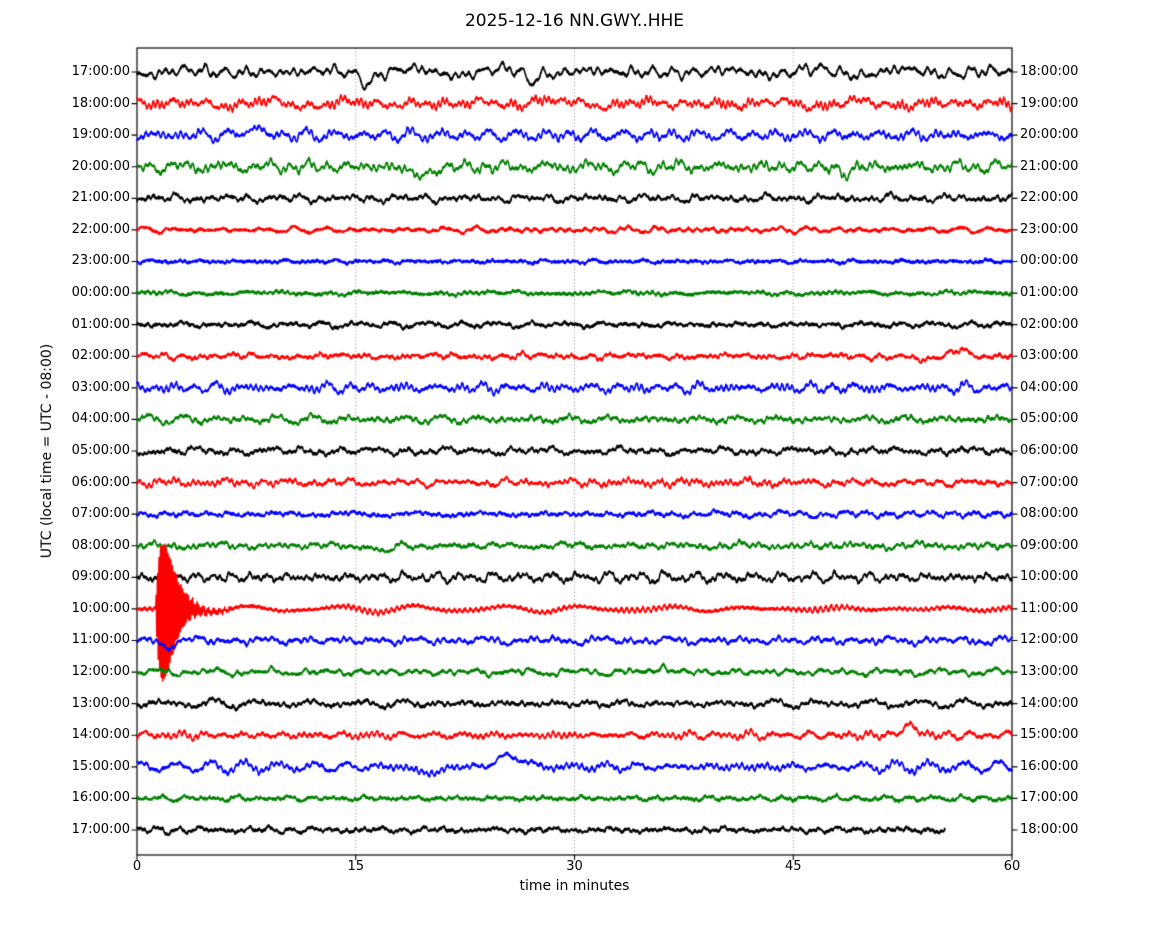  I want to click on local-time-label: 08:00:00, so click(1049, 514).